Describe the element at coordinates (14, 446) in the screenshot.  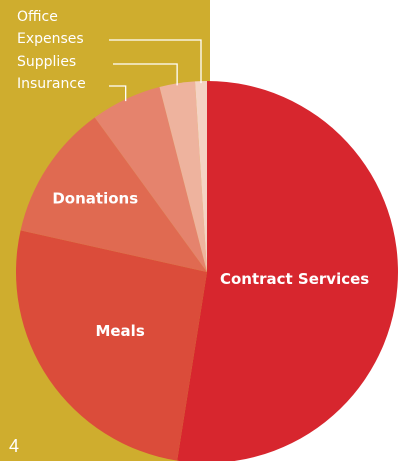
I see `page-number: 4` at that location.